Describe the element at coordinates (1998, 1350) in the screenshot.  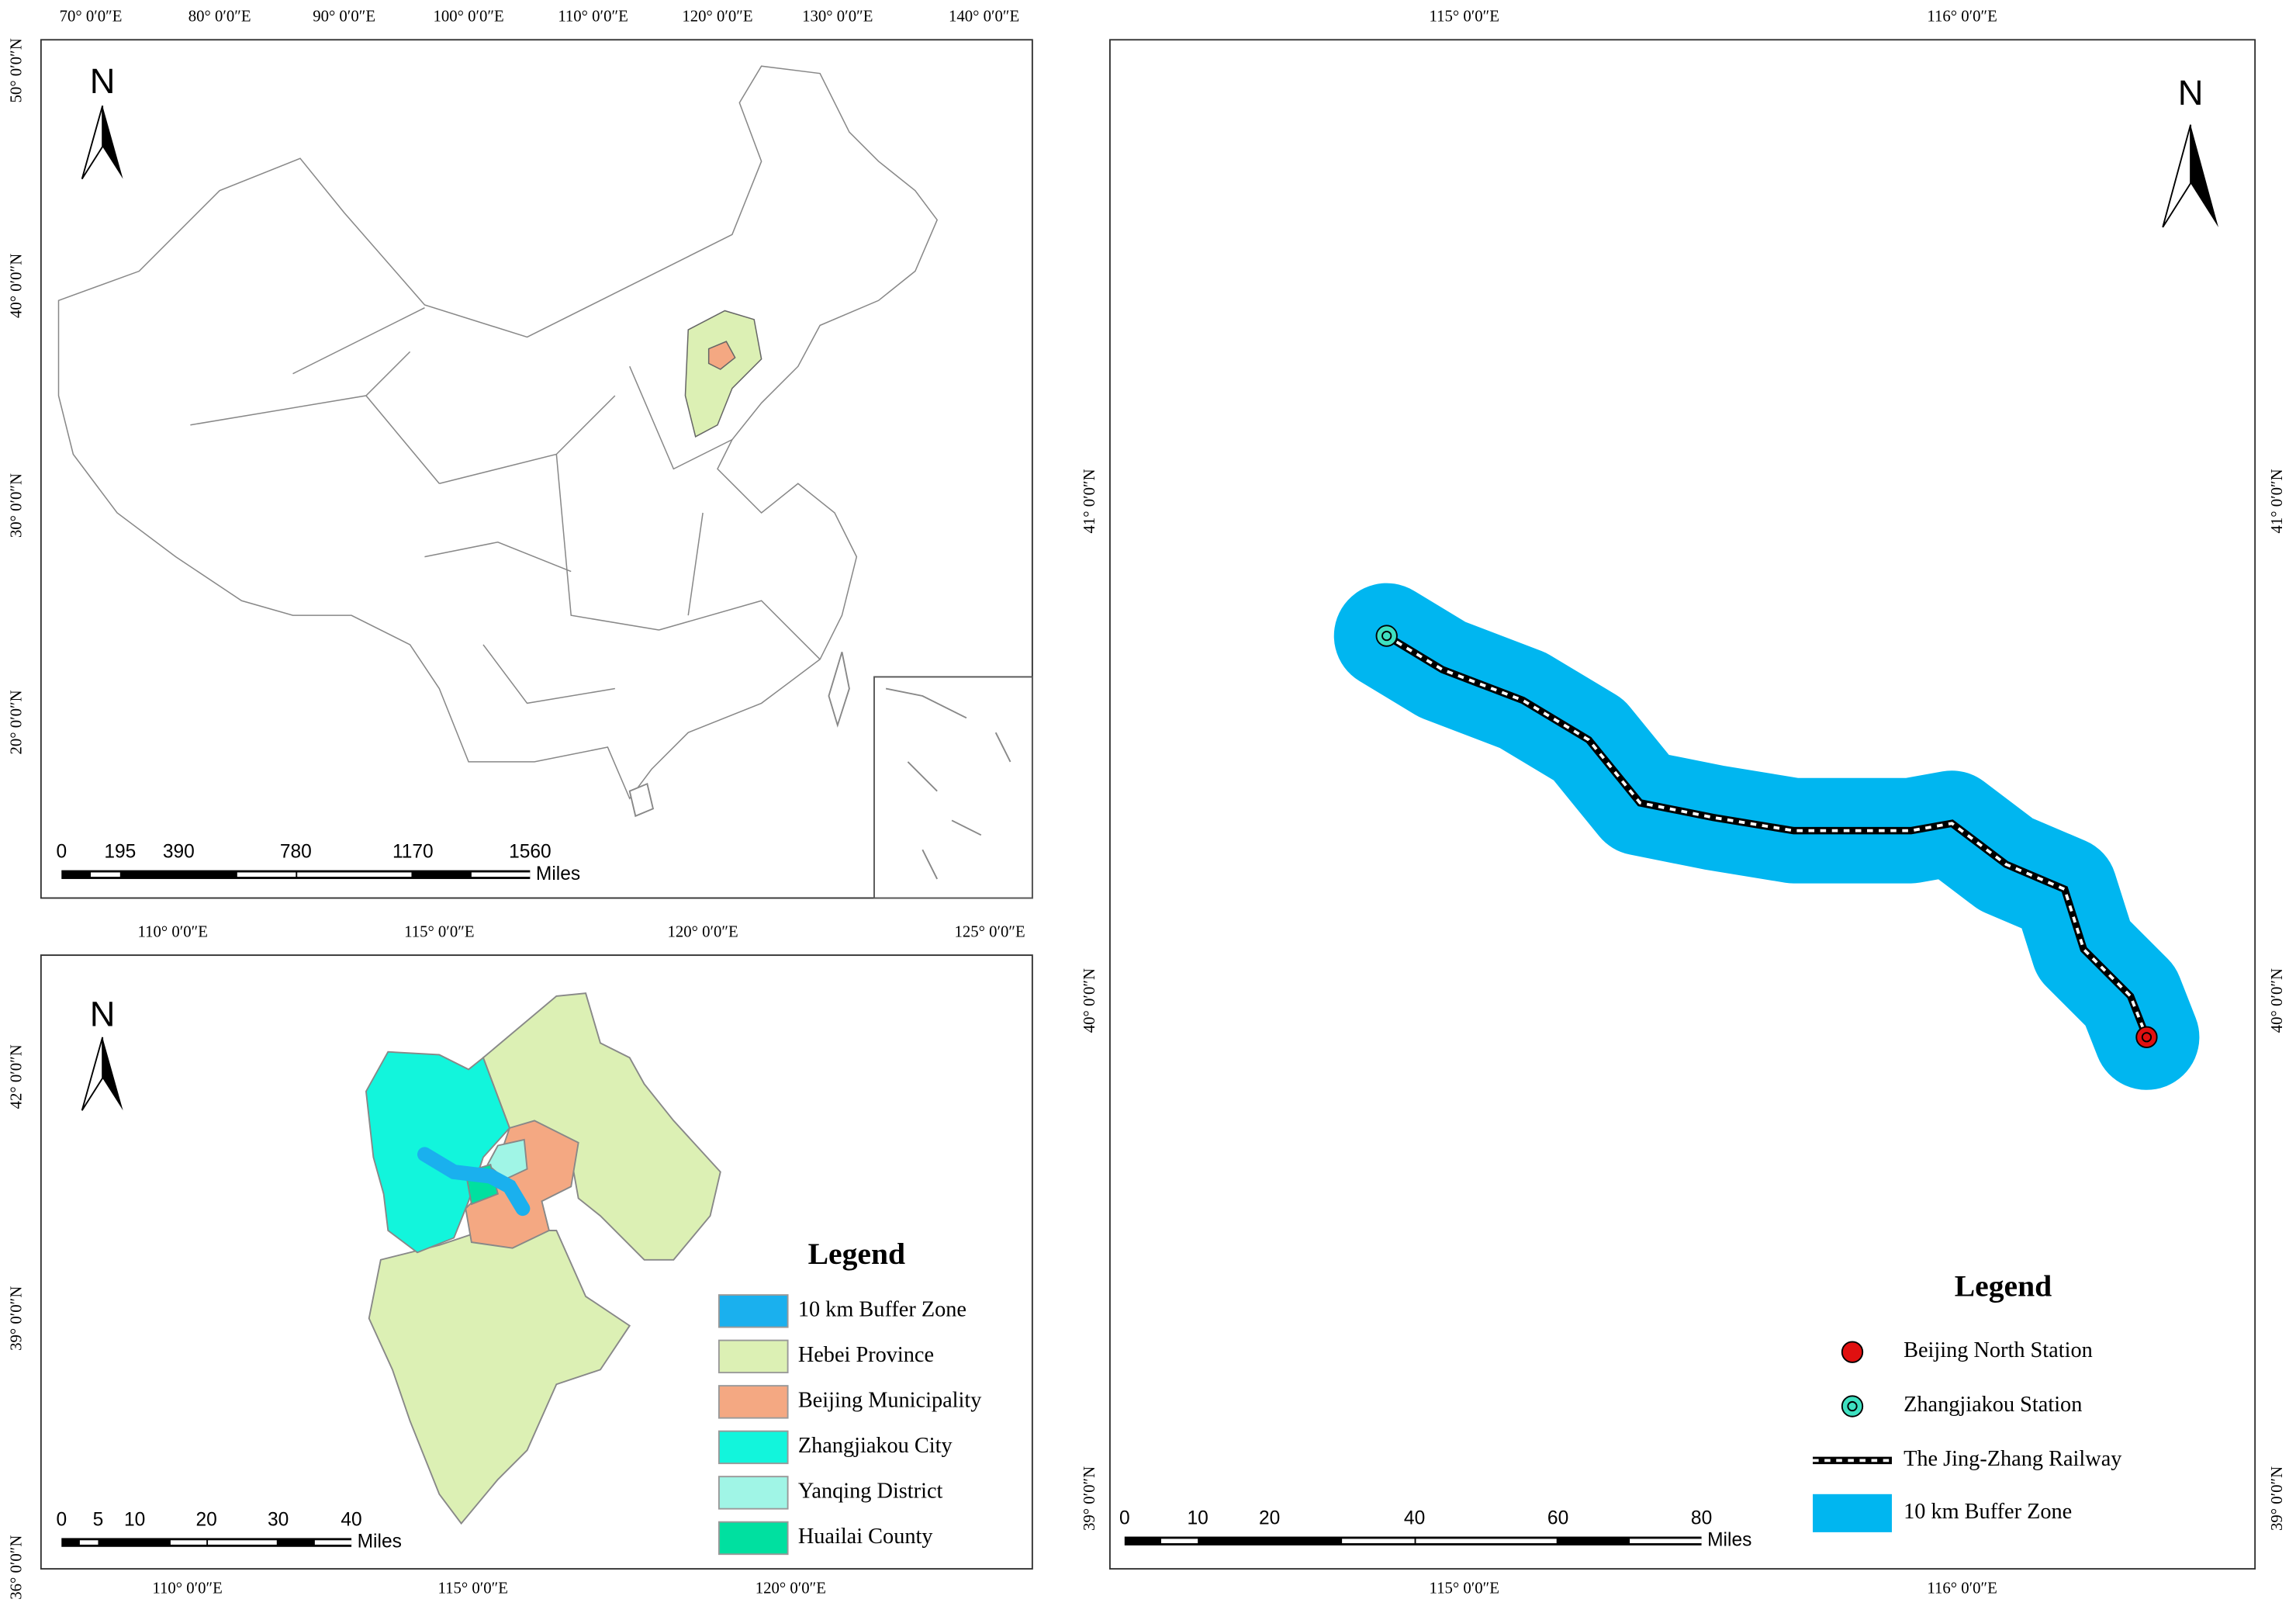
I see `legend-label: Beijing North Station` at that location.